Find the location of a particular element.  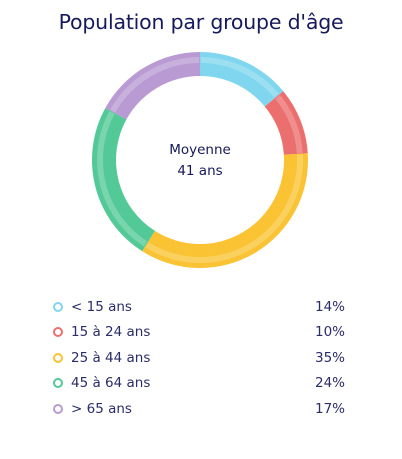

legend-value: 35% is located at coordinates (329, 357).